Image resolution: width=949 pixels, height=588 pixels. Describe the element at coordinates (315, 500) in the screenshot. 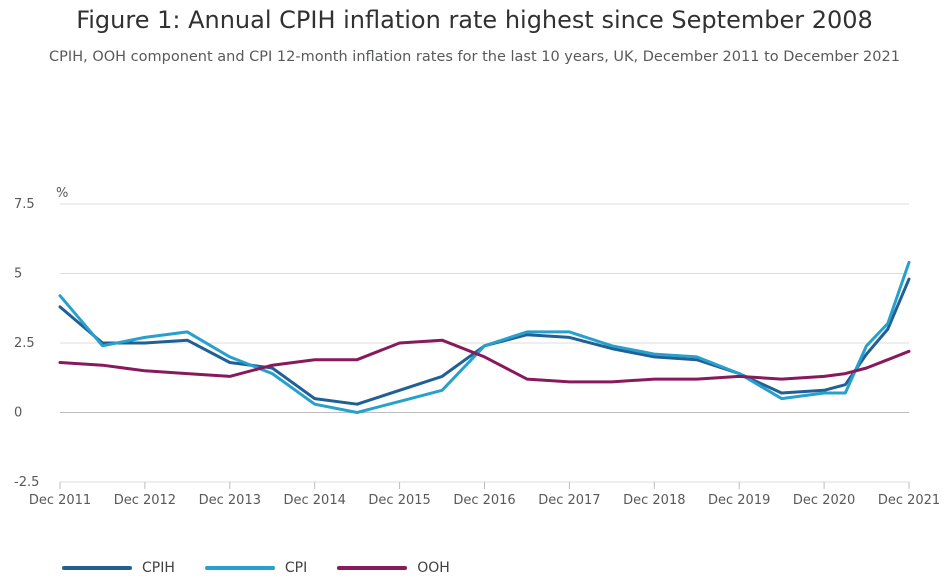

I see `x-tick-label: Dec 2014` at that location.